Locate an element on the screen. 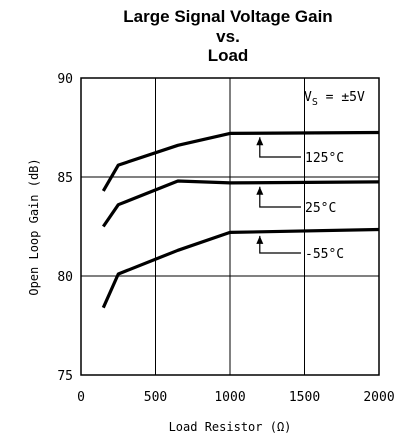  x-tick-labels: 0 500 1000 1500 2000 is located at coordinates (236, 397).